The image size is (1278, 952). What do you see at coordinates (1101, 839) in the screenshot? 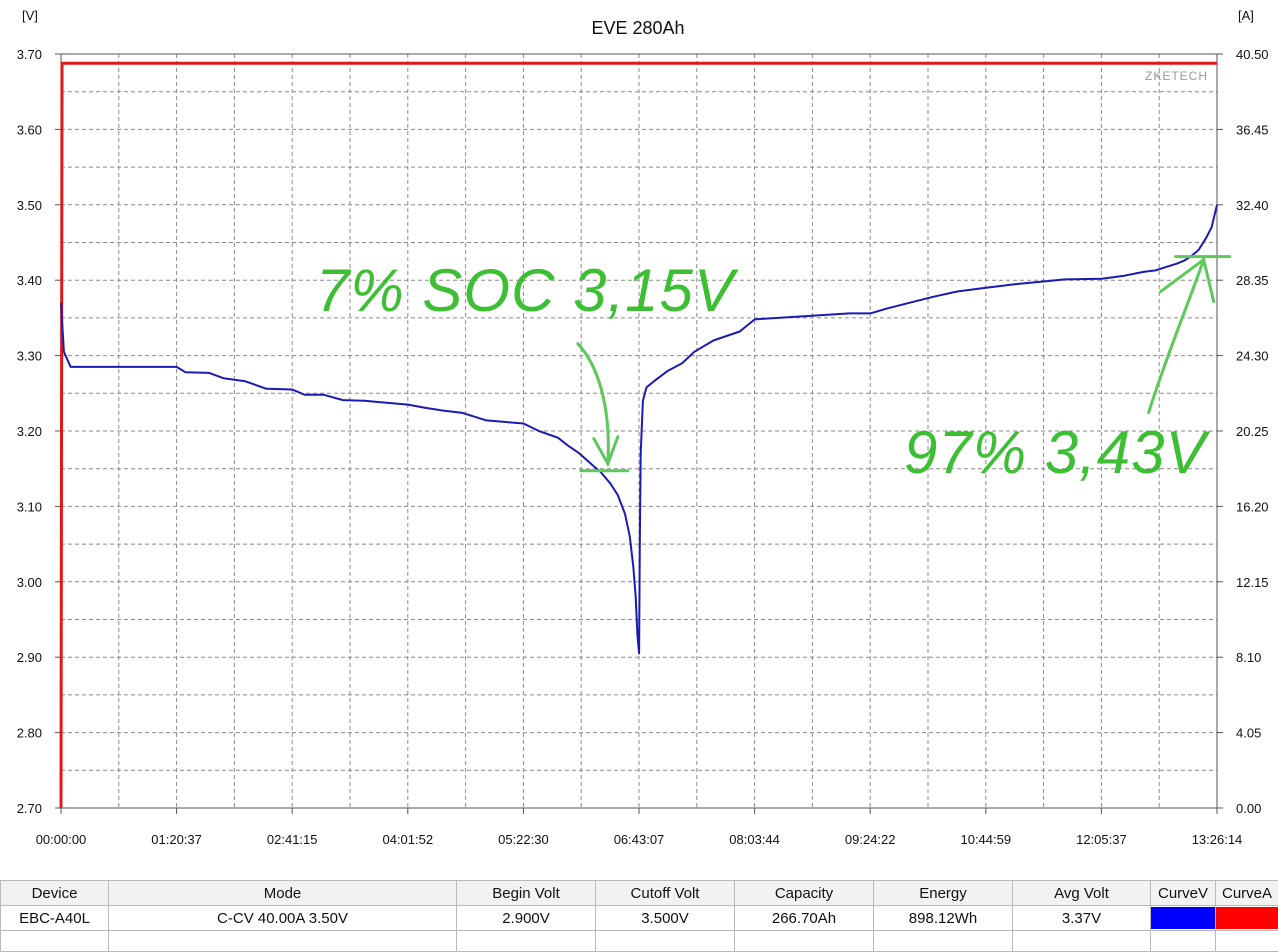
I see `x-tick-label: 12:05:37` at bounding box center [1101, 839].